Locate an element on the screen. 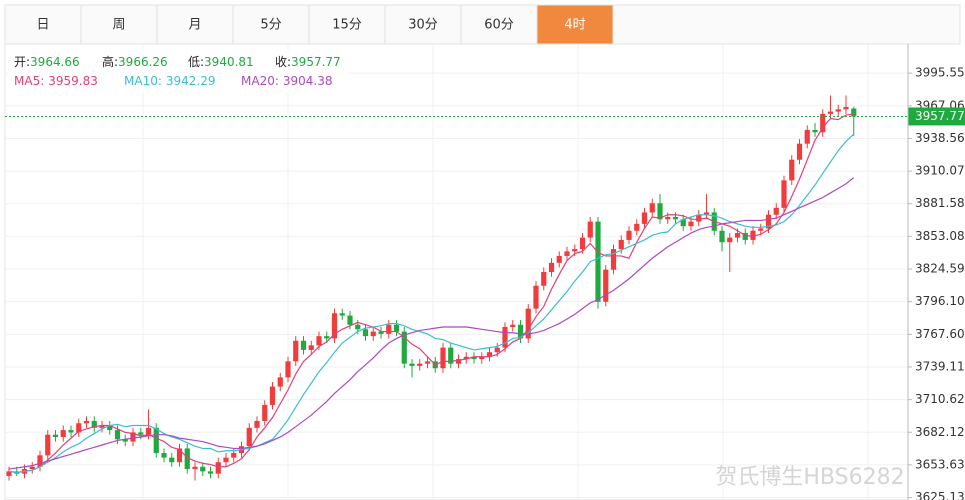  tab: 5分 is located at coordinates (271, 24).